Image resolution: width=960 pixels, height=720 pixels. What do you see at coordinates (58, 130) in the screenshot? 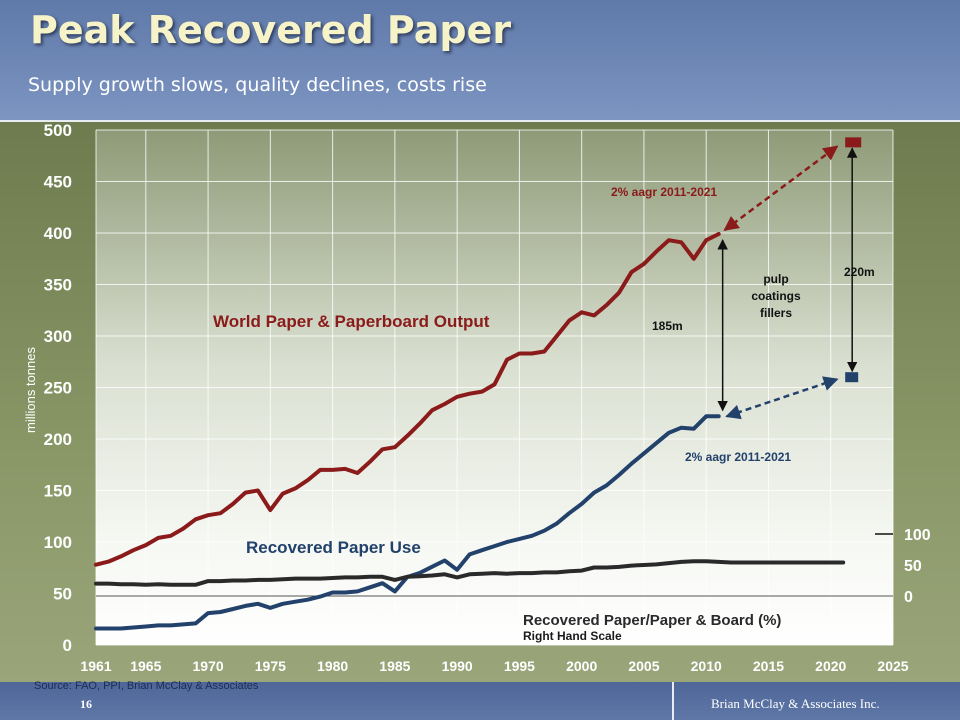
I see `y-tick-label: 500` at bounding box center [58, 130].